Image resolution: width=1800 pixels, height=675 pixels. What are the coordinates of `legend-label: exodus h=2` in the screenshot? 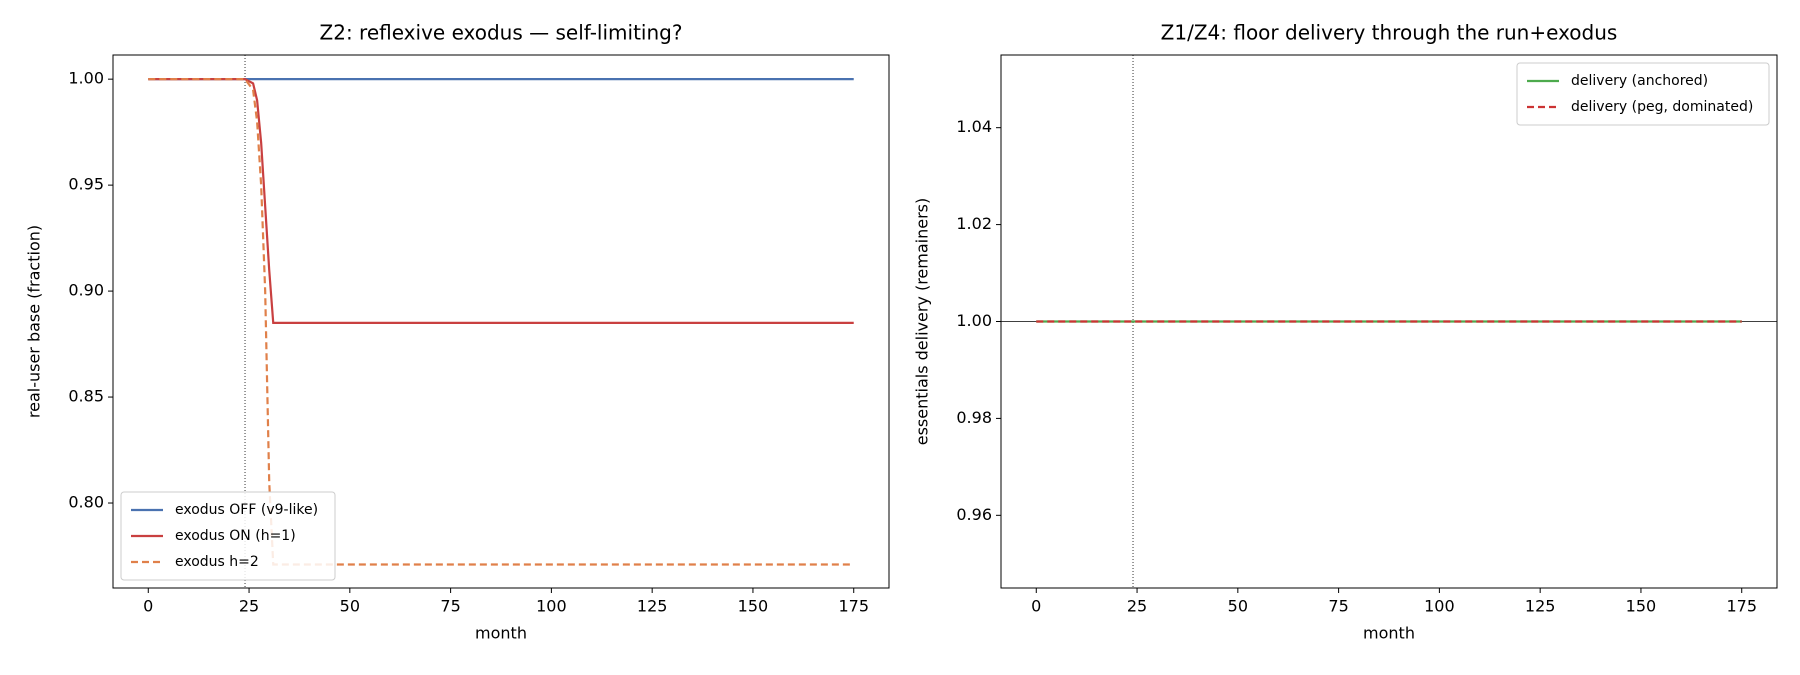 It's located at (217, 562).